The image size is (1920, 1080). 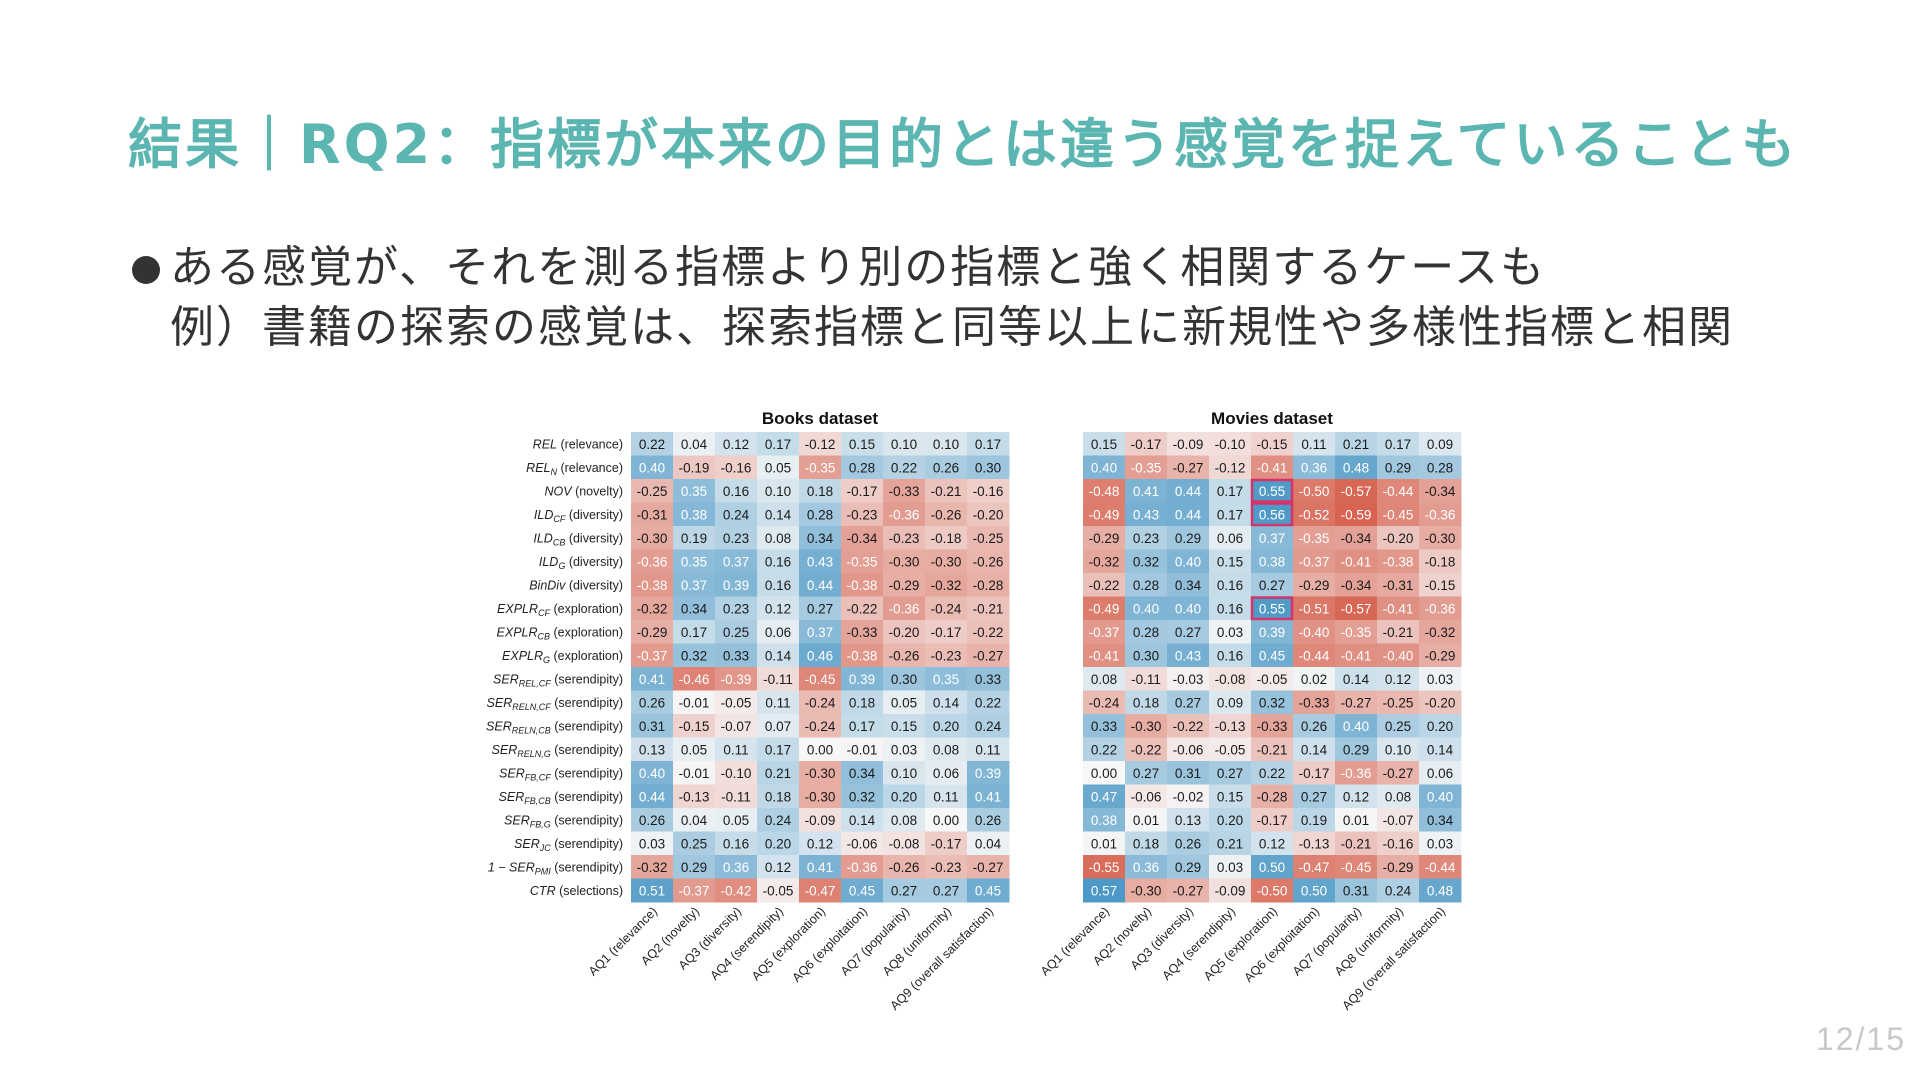 I want to click on cell-value: -0.37, so click(x=652, y=655).